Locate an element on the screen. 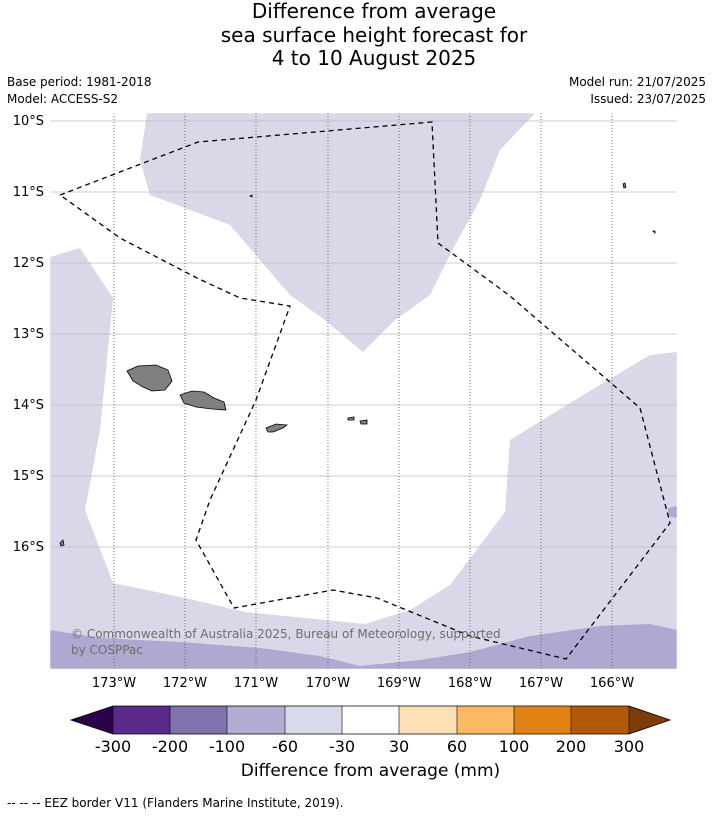 This screenshot has height=816, width=713. model-run-text: Model run: 21/07/2025 is located at coordinates (637, 82).